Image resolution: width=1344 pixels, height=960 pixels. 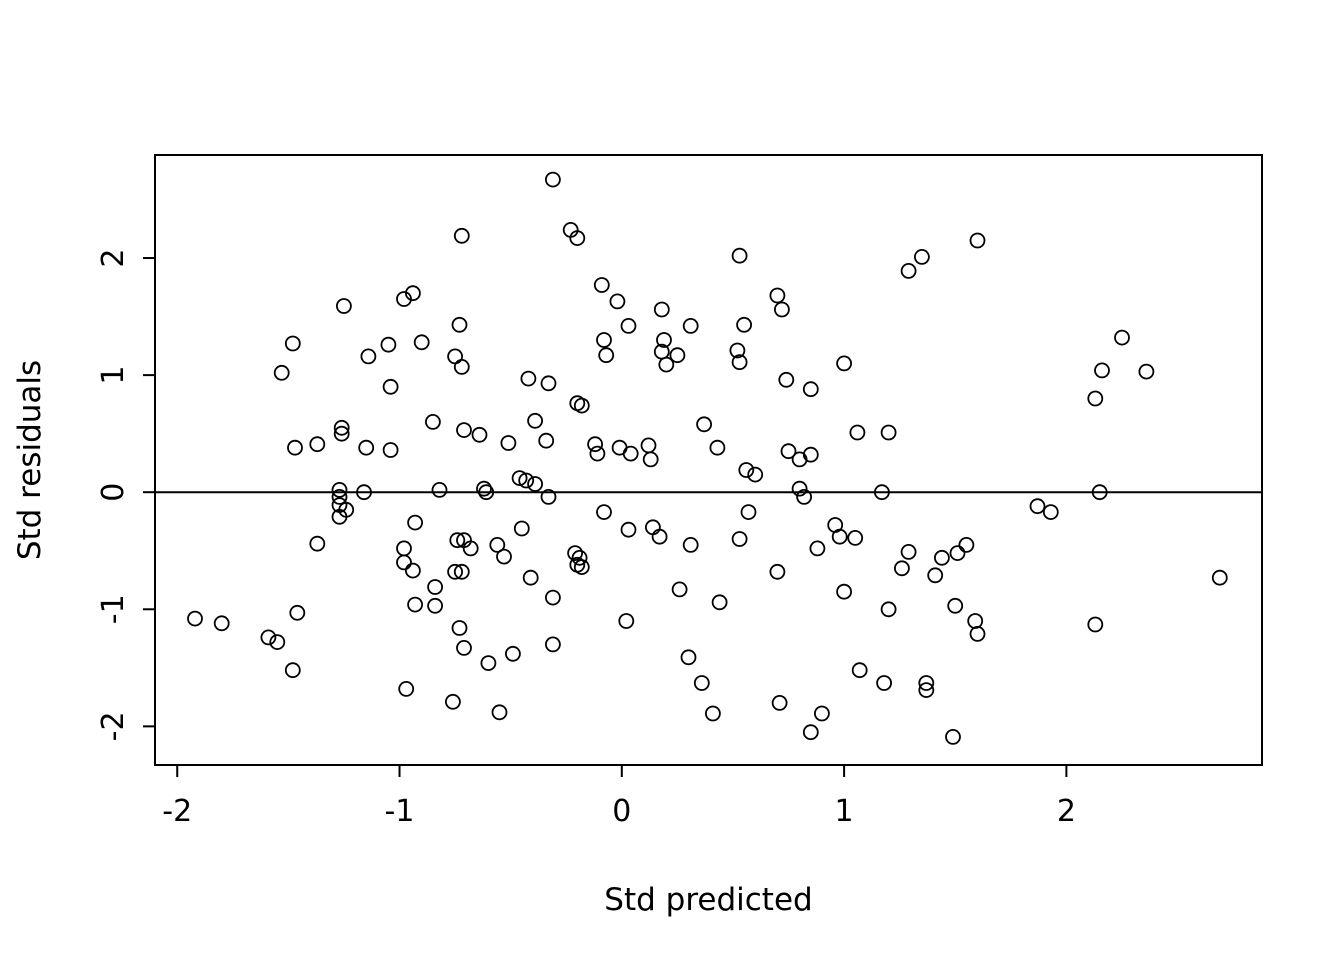 I want to click on x-tick-label: 0, so click(x=621, y=811).